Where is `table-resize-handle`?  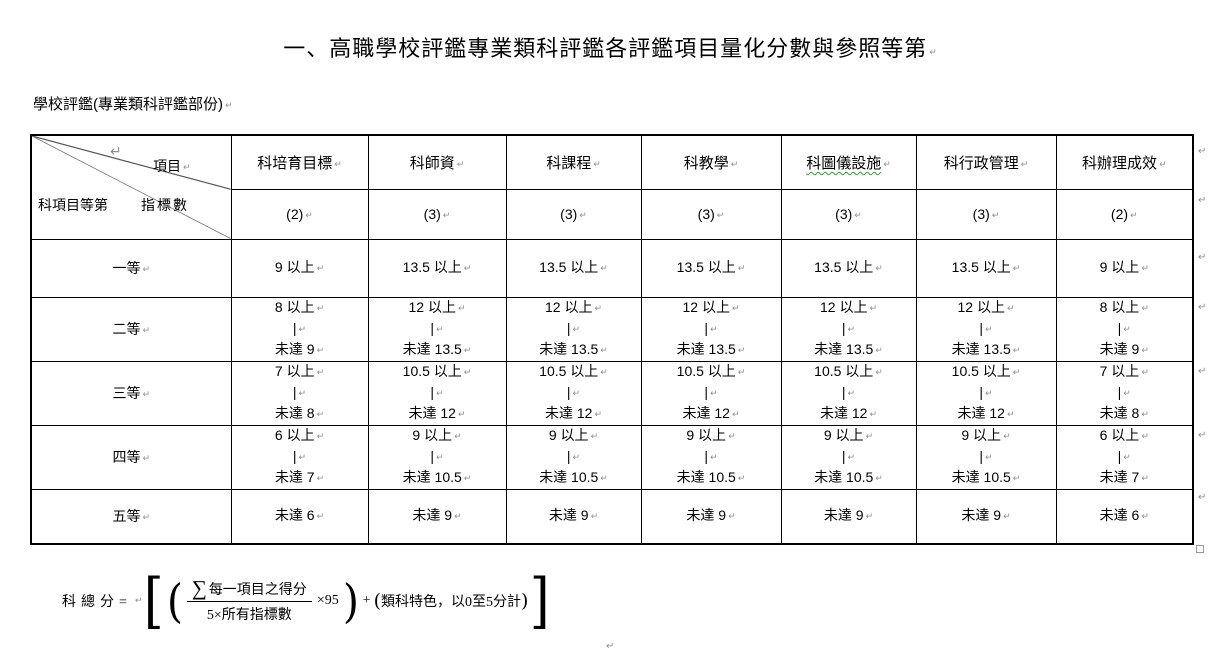 table-resize-handle is located at coordinates (1200, 549).